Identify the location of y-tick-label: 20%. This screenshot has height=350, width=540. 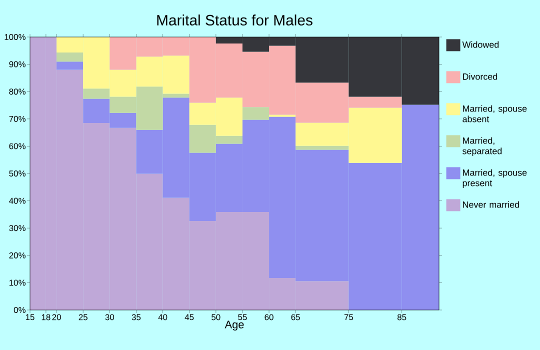
(17, 255).